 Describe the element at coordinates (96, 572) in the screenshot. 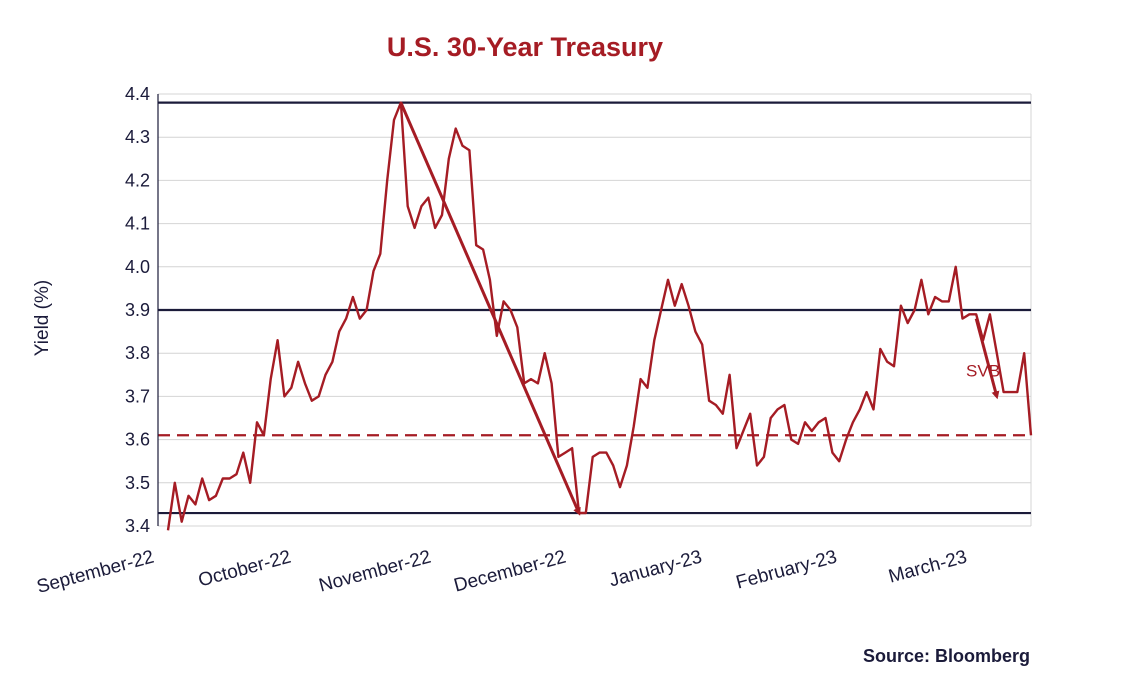

I see `x-tick-label: September-22` at that location.